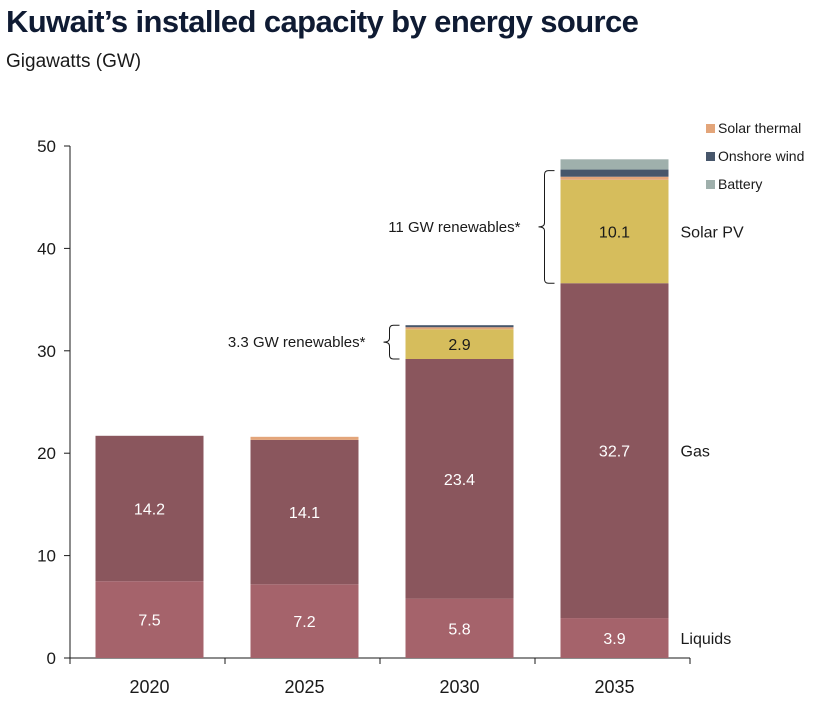 The image size is (829, 709). Describe the element at coordinates (51, 658) in the screenshot. I see `y-tick-label: 0` at that location.